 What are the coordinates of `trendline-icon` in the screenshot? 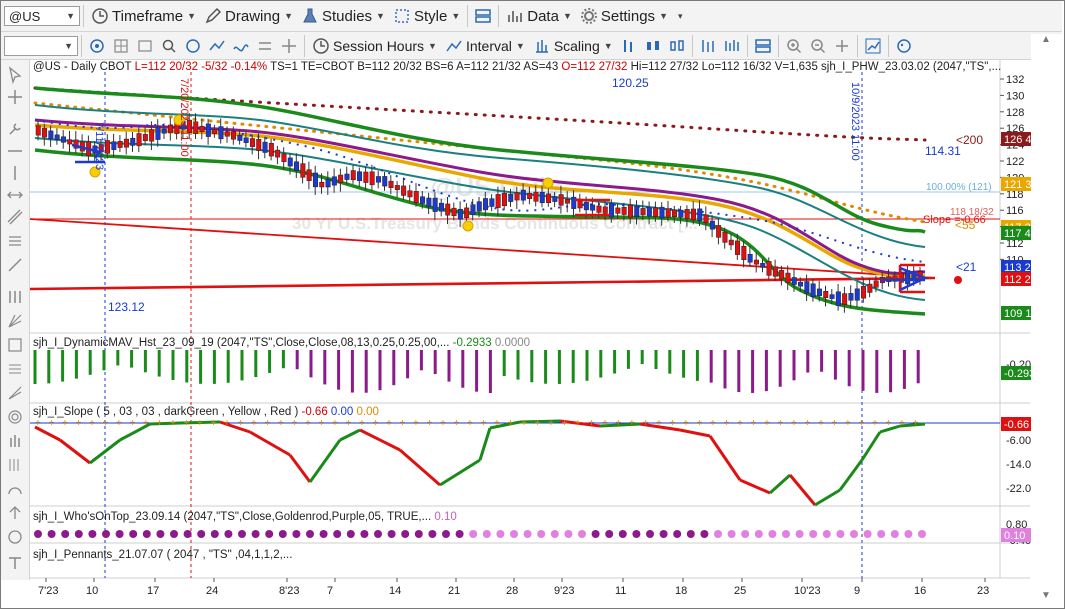 It's located at (15, 265).